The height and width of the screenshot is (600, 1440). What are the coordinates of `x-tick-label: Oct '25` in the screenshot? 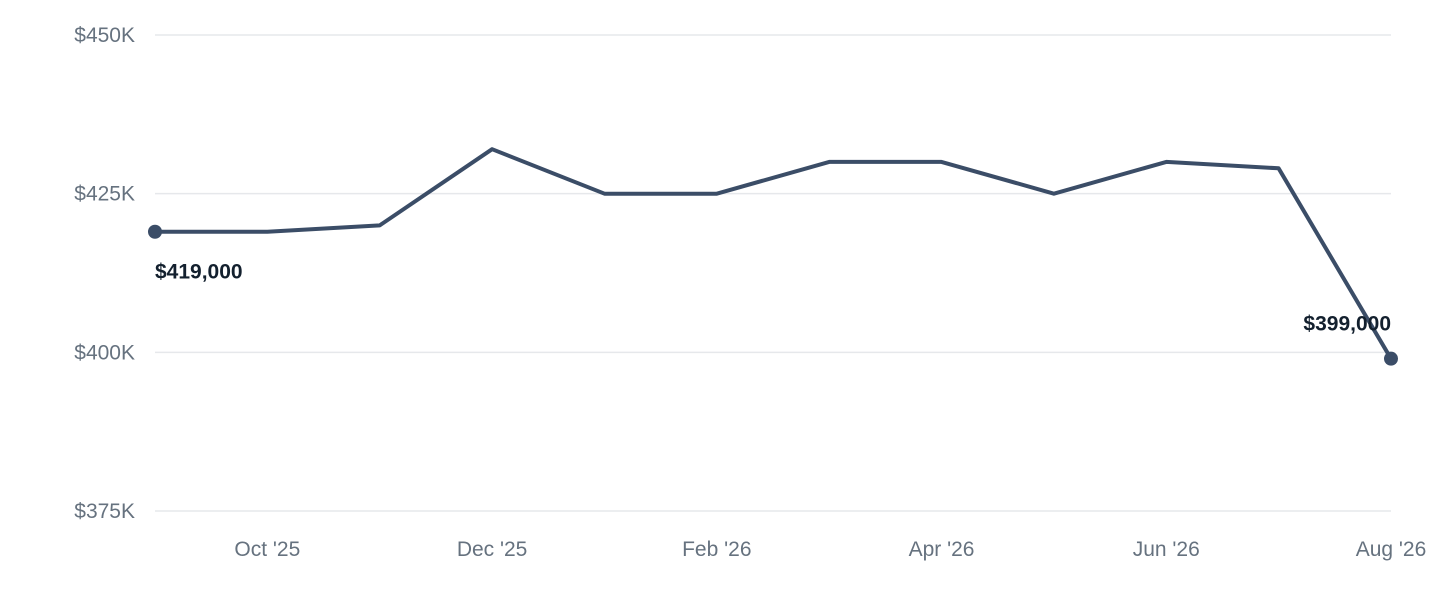 It's located at (267, 549).